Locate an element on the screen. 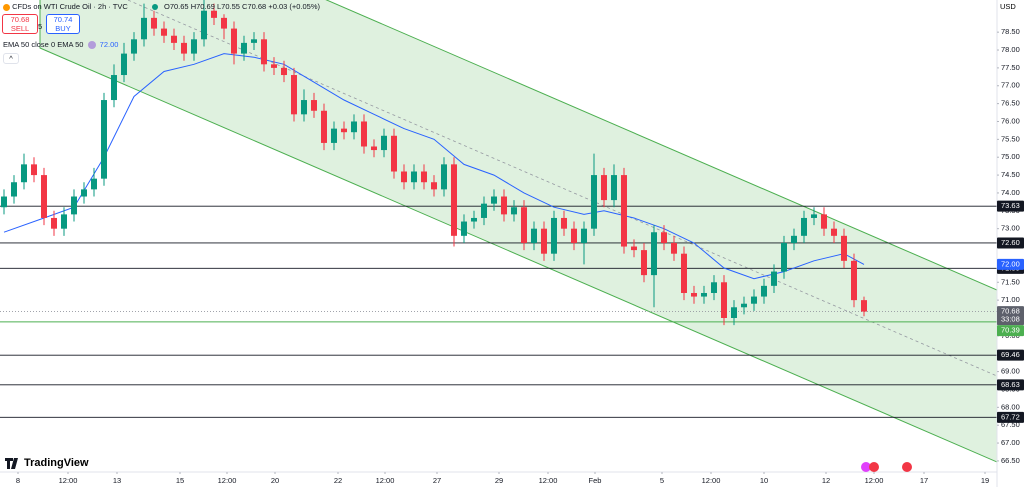 The image size is (1024, 487). x-tick-label: 12 is located at coordinates (826, 480).